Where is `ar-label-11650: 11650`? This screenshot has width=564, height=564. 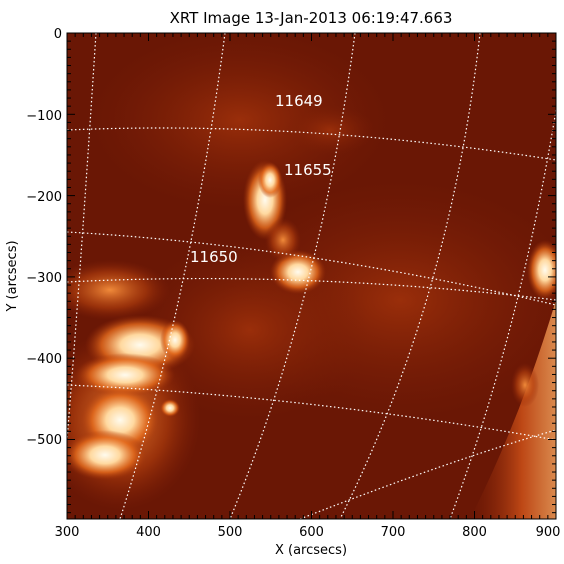 ar-label-11650: 11650 is located at coordinates (214, 257).